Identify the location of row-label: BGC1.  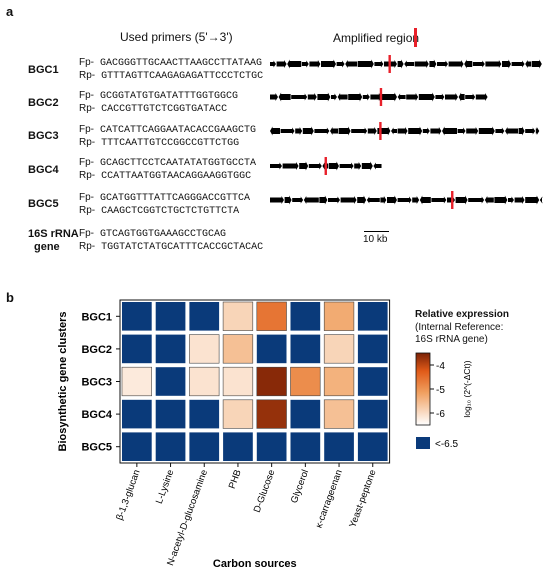
(96, 317).